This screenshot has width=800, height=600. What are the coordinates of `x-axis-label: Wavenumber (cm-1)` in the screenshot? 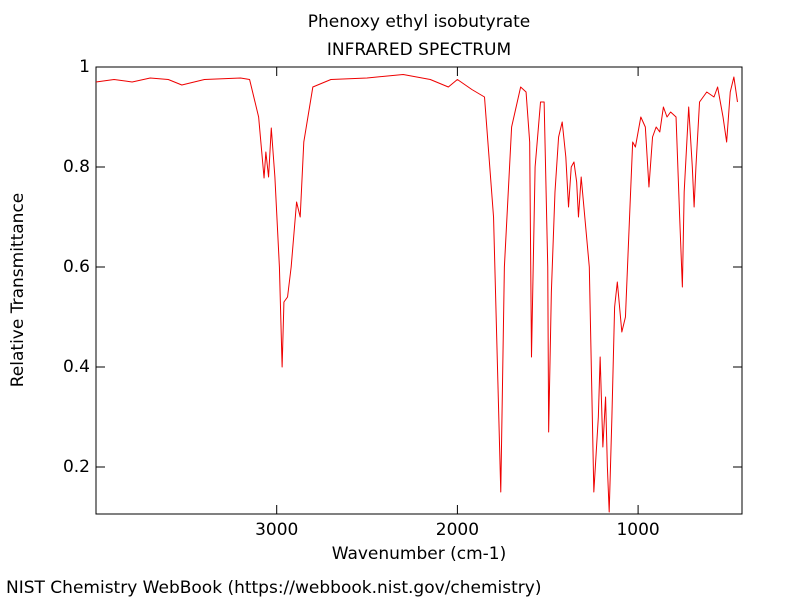 It's located at (419, 554).